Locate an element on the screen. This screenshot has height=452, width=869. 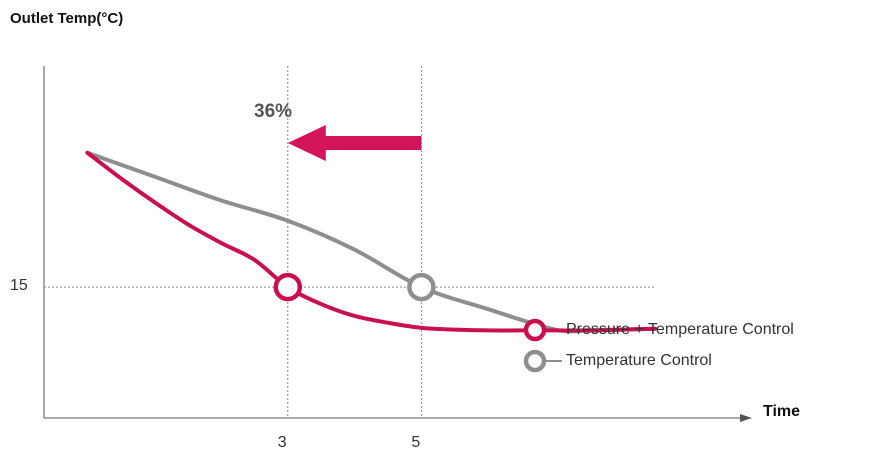
series-markers is located at coordinates (354, 287).